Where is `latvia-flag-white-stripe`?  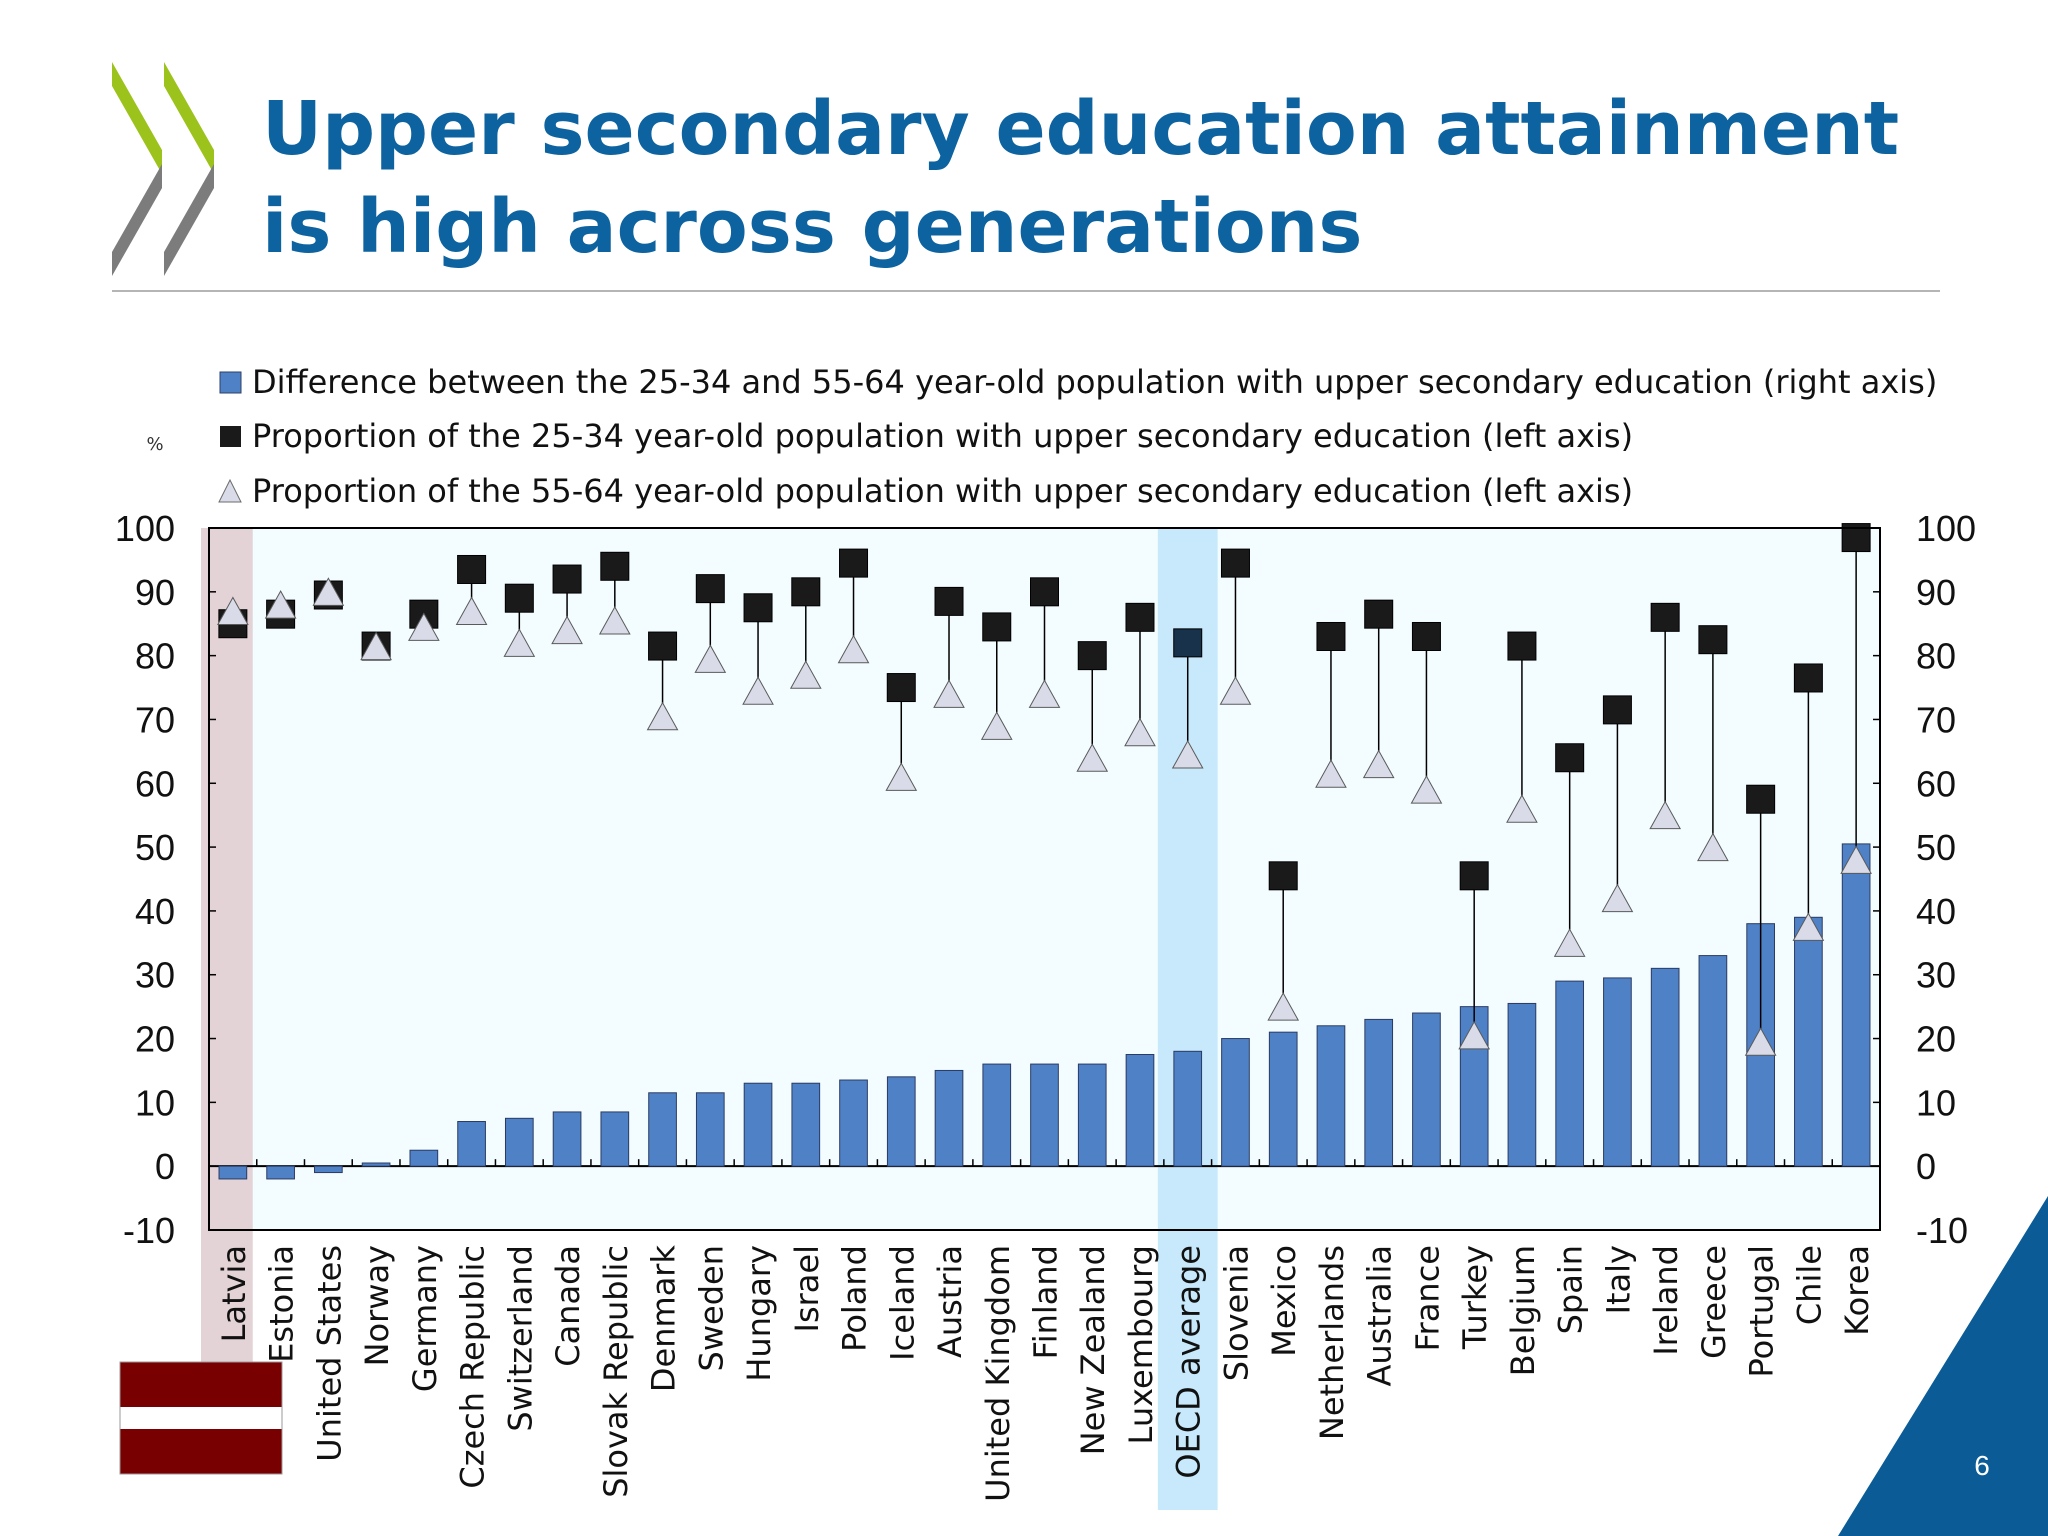 latvia-flag-white-stripe is located at coordinates (201, 1418).